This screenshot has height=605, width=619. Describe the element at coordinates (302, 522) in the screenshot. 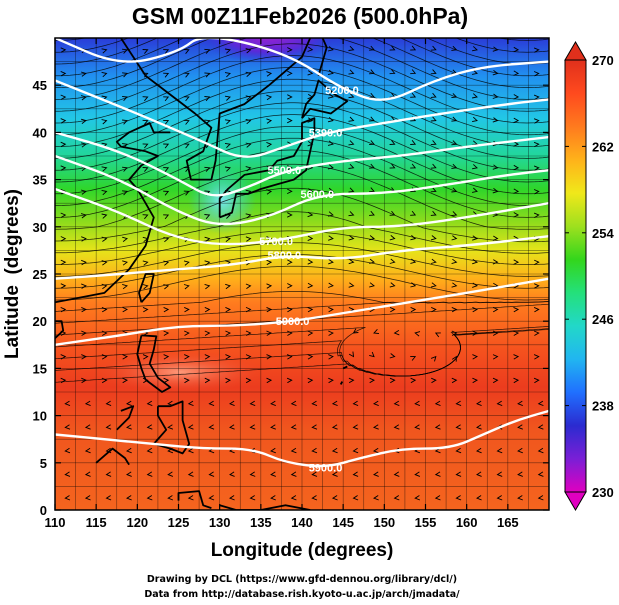

I see `x-tick-label: 140` at that location.